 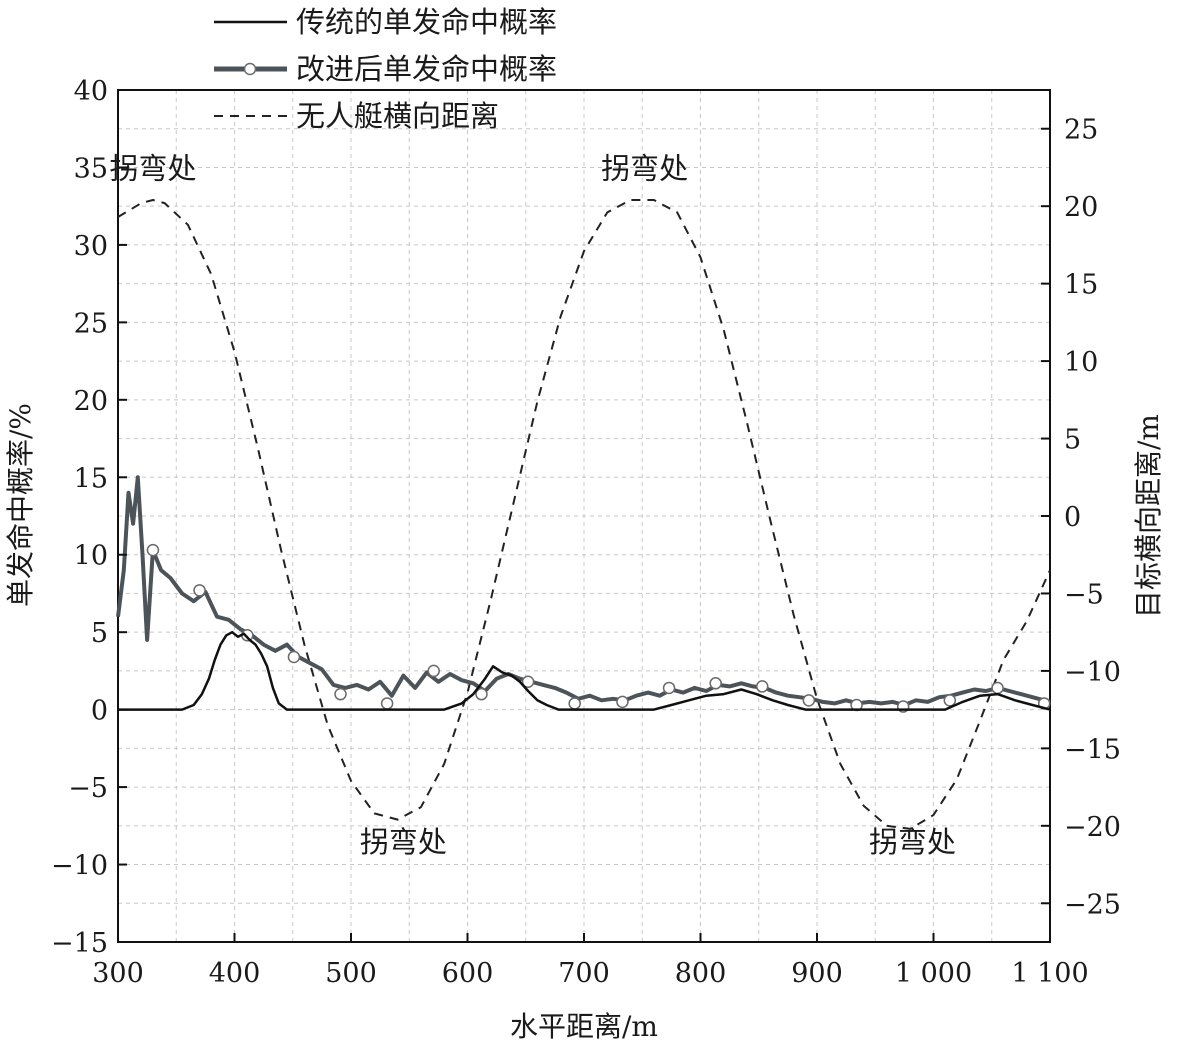 What do you see at coordinates (817, 973) in the screenshot?
I see `x-tick-label: 900` at bounding box center [817, 973].